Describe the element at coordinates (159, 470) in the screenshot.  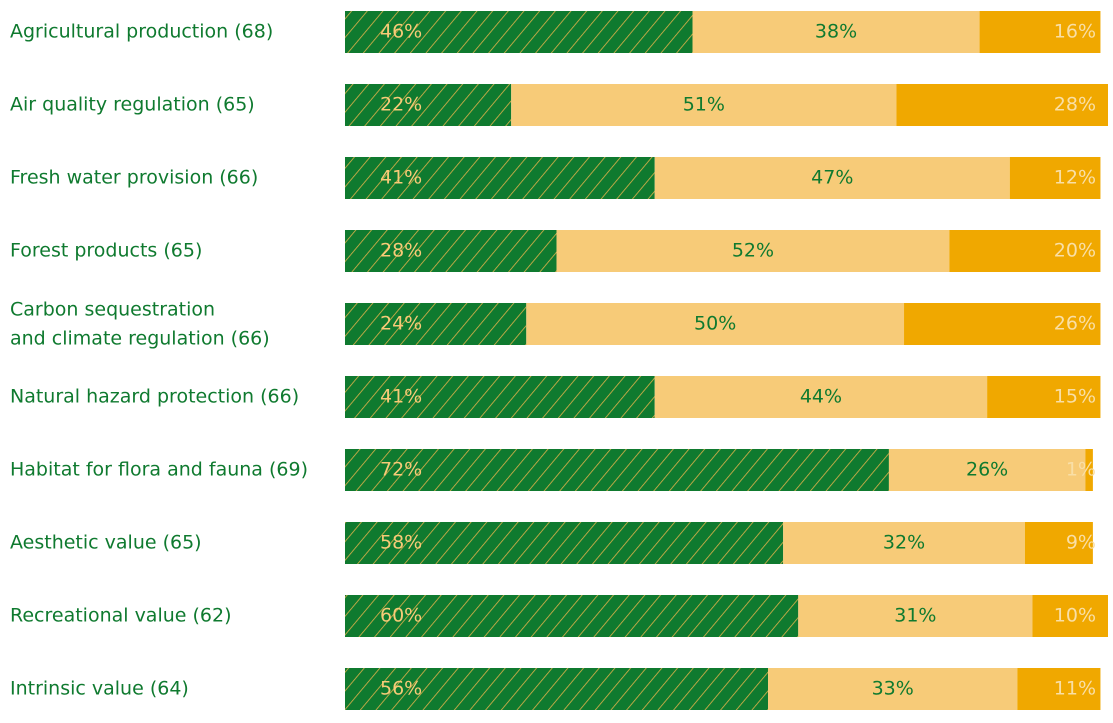
I see `category-label: Habitat for flora and fauna (69)` at that location.